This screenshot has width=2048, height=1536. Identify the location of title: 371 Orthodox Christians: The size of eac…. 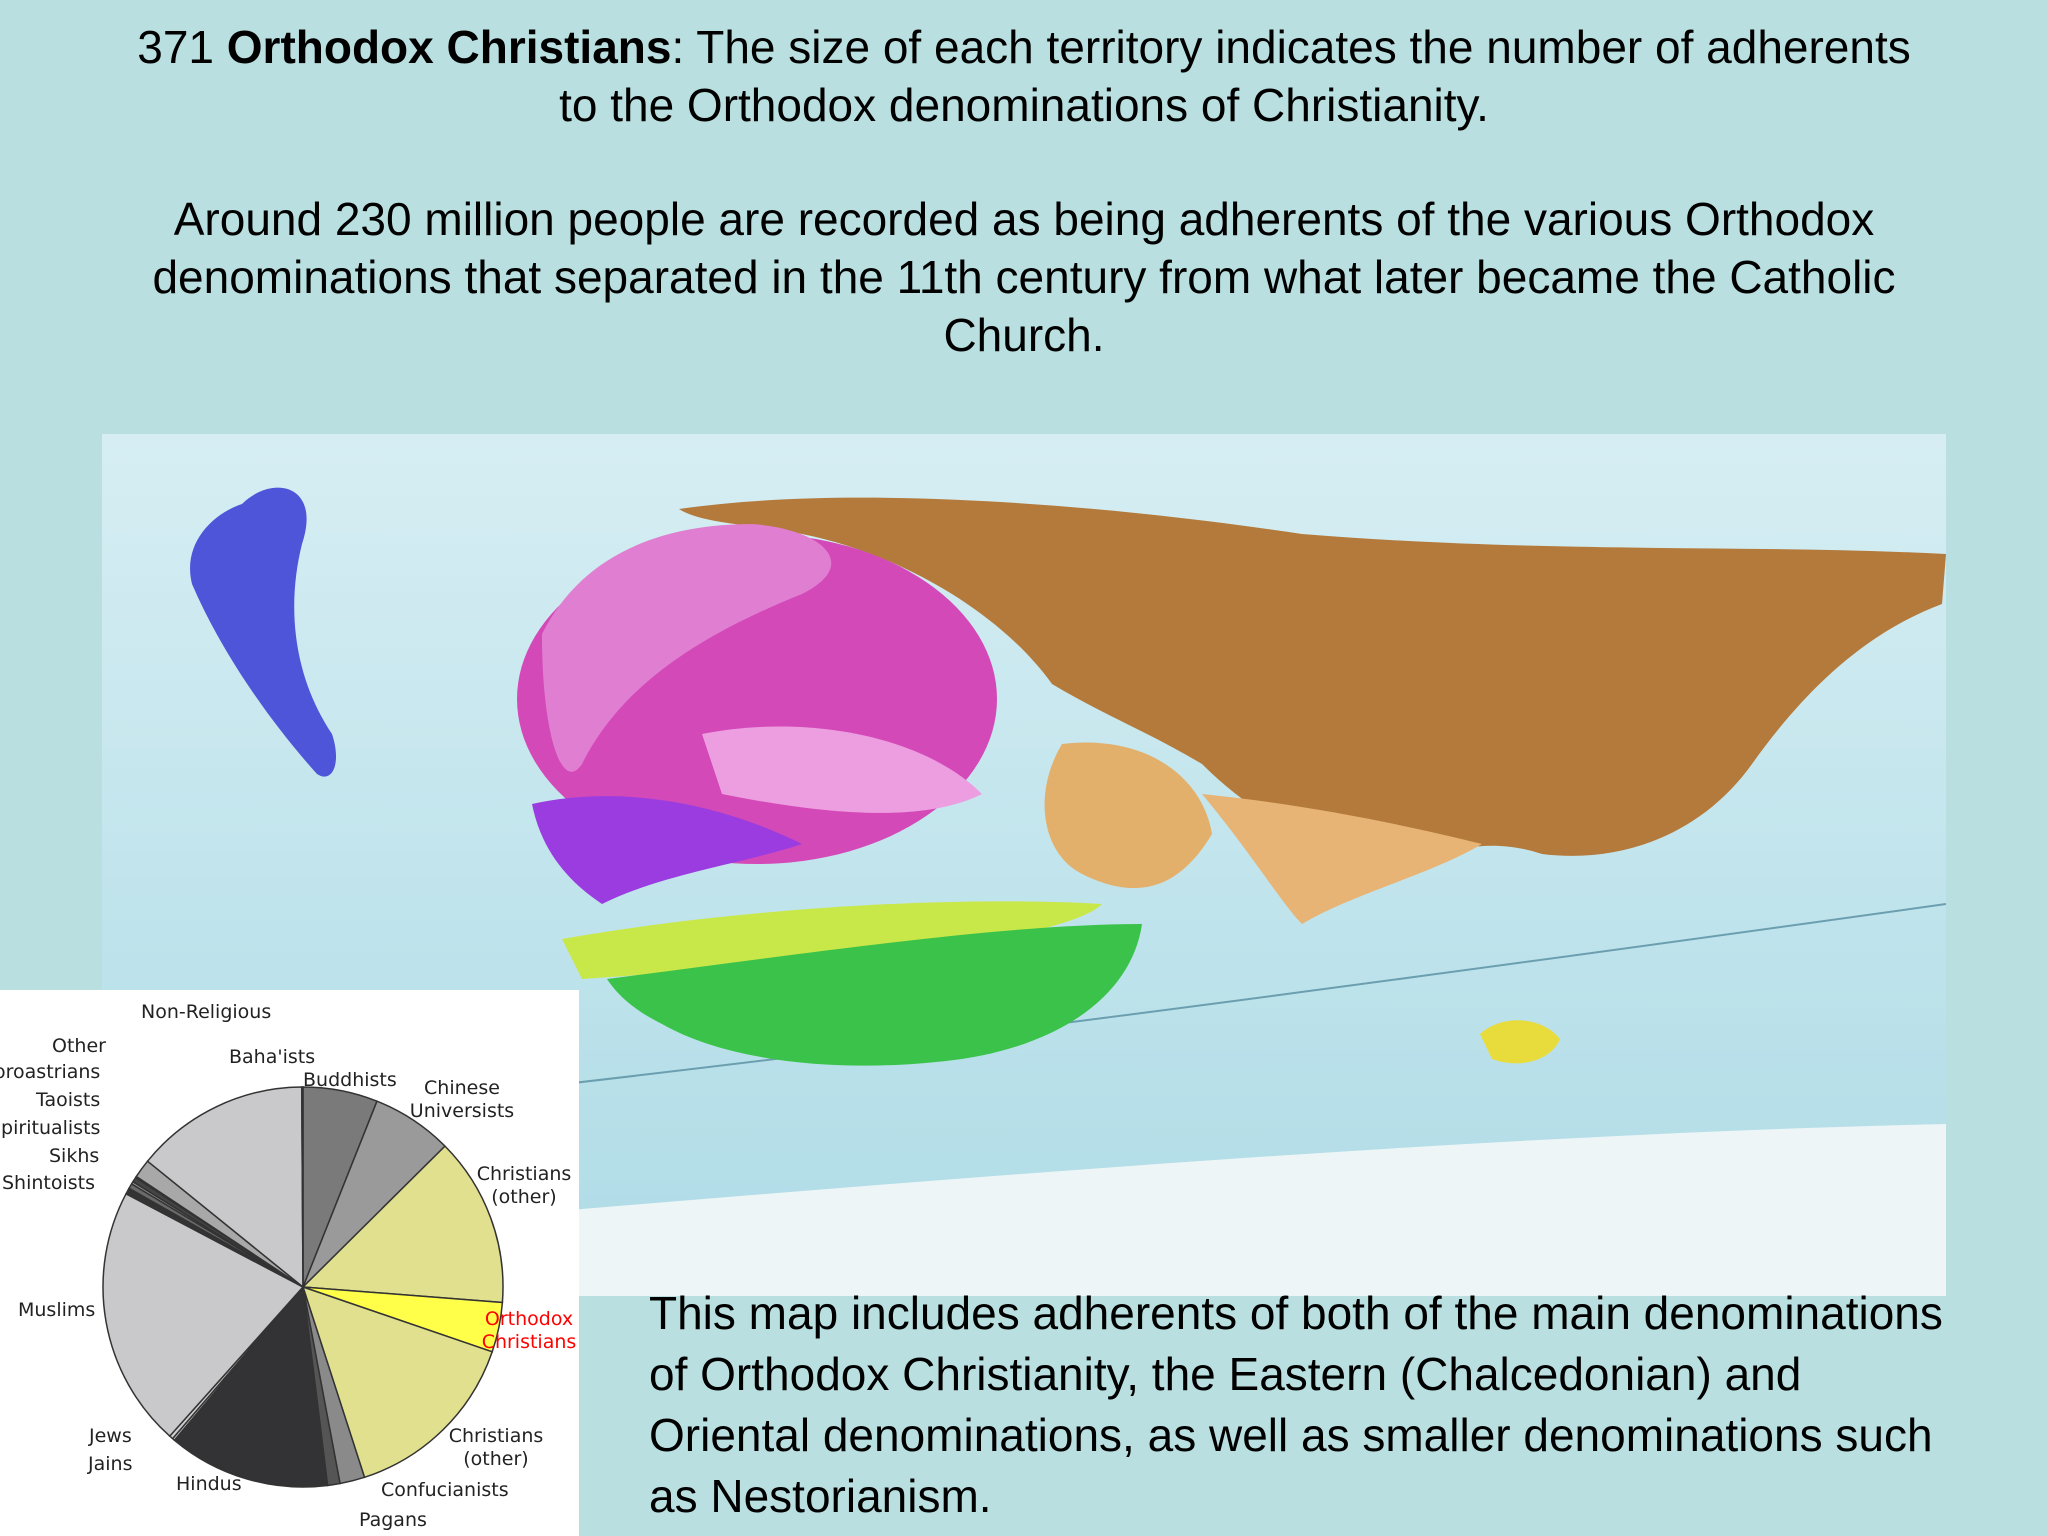
(1024, 76).